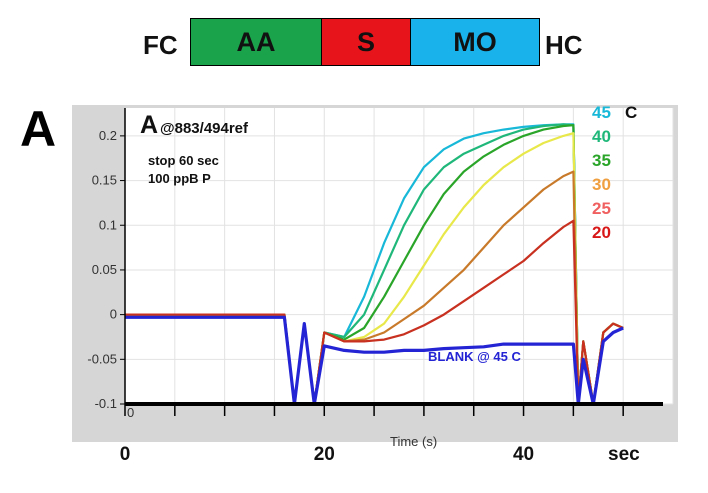 Image resolution: width=708 pixels, height=493 pixels. I want to click on note-stop: stop 60 sec, so click(183, 160).